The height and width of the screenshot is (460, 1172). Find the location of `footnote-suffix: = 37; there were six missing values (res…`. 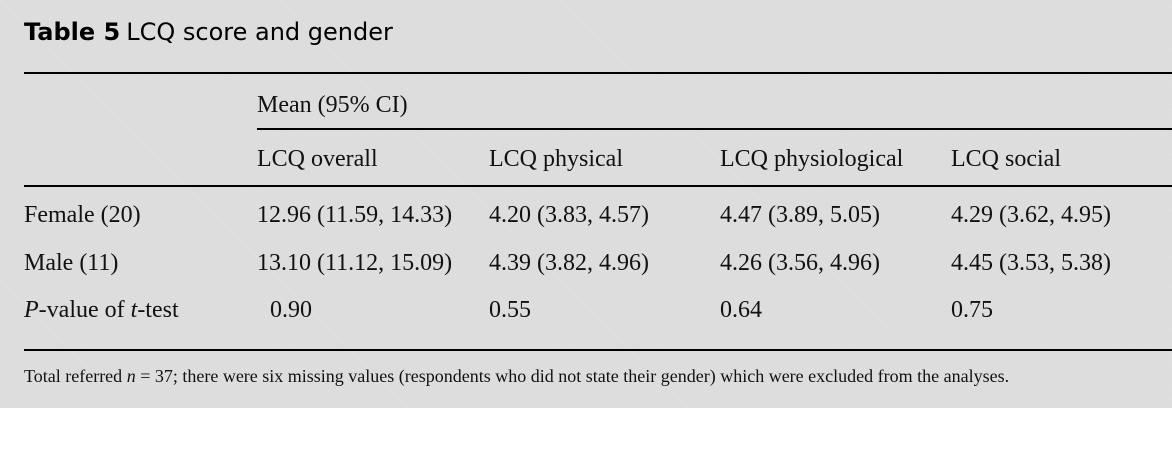

footnote-suffix: = 37; there were six missing values (res… is located at coordinates (572, 376).